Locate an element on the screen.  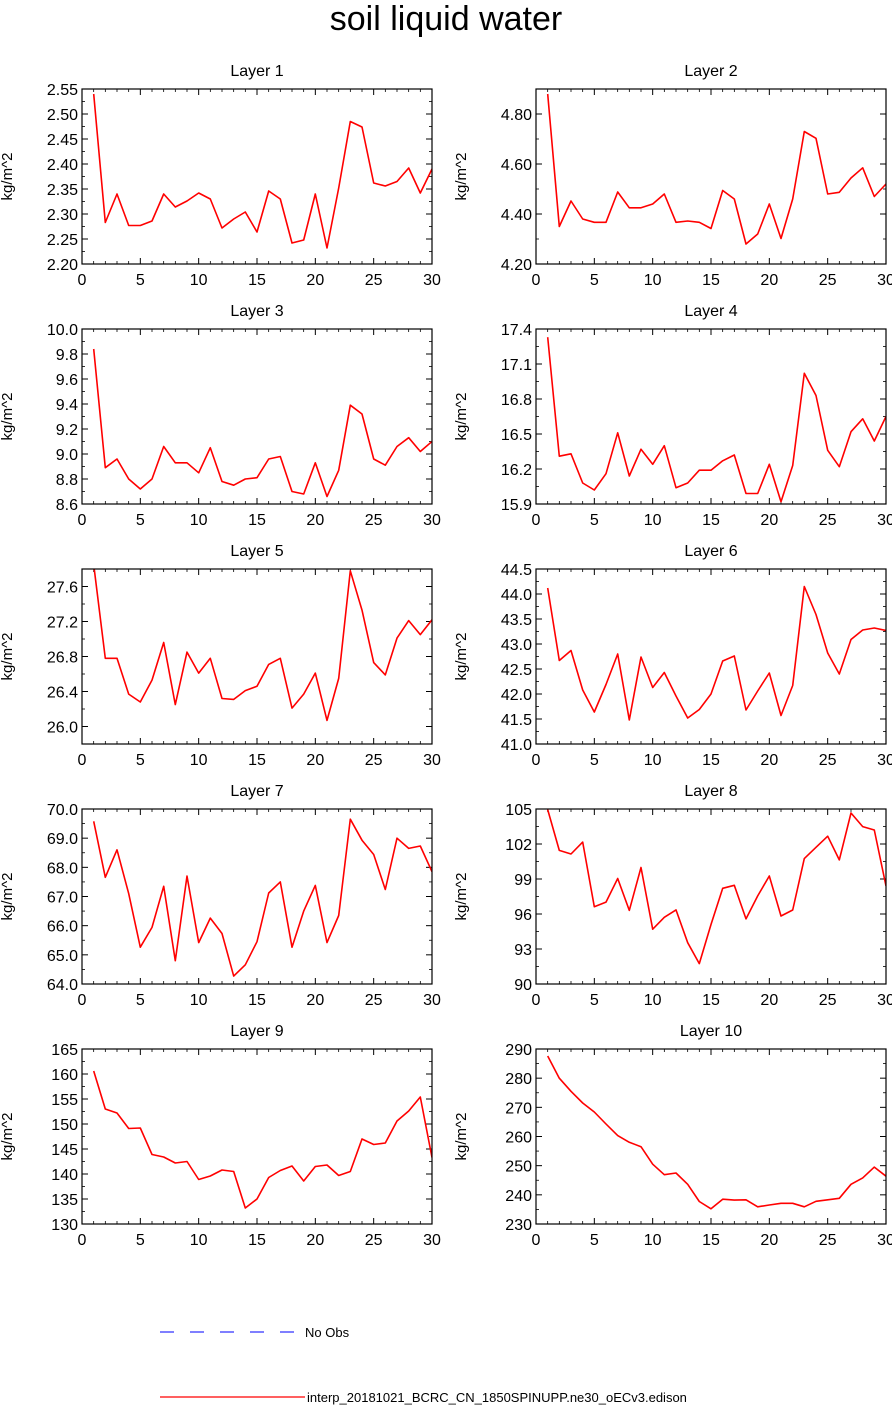
layer-2-xtick-label: 10 is located at coordinates (653, 280).